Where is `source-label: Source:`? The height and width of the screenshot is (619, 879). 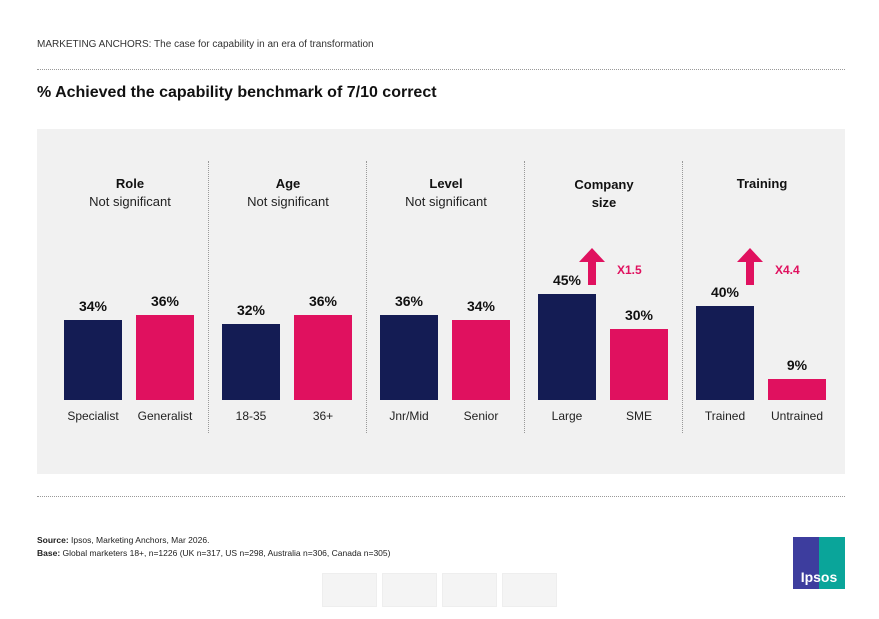
source-label: Source: is located at coordinates (53, 540).